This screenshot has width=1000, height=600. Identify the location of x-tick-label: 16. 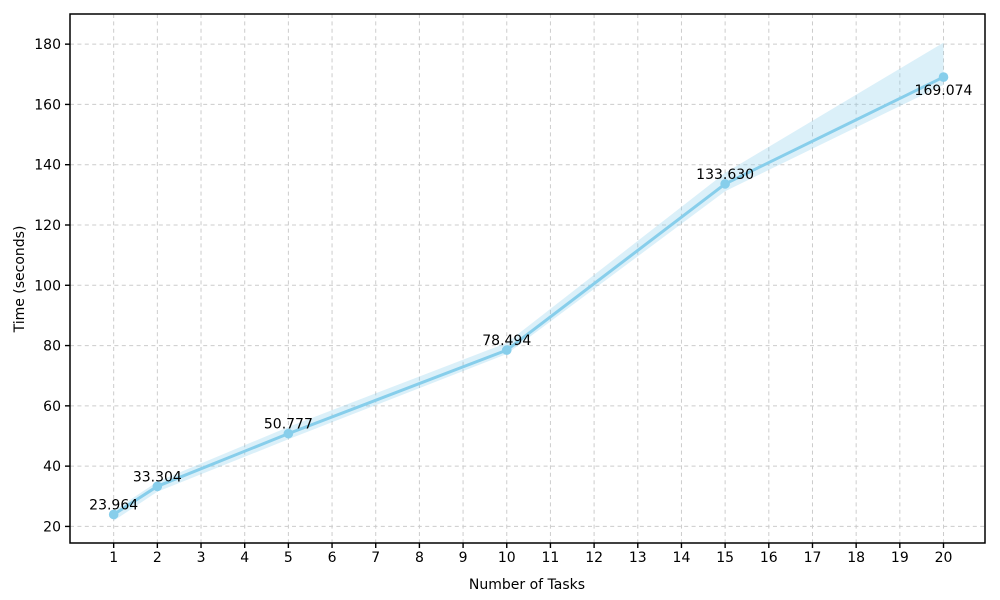
(769, 558).